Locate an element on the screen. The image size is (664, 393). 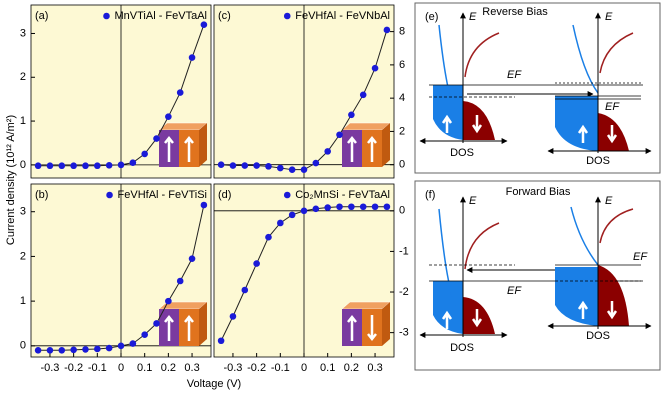
panel-label: (a) is located at coordinates (41, 16).